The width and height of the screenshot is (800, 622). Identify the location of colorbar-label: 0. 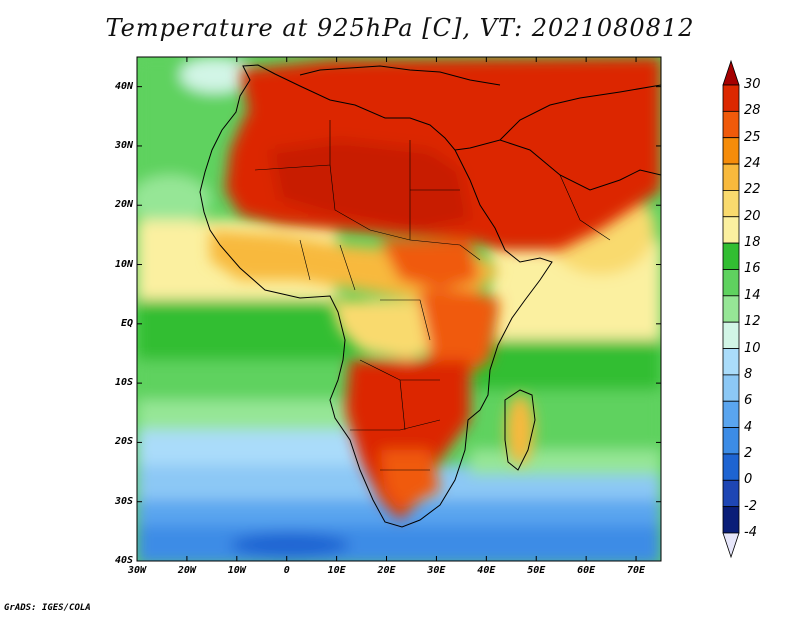
(748, 480).